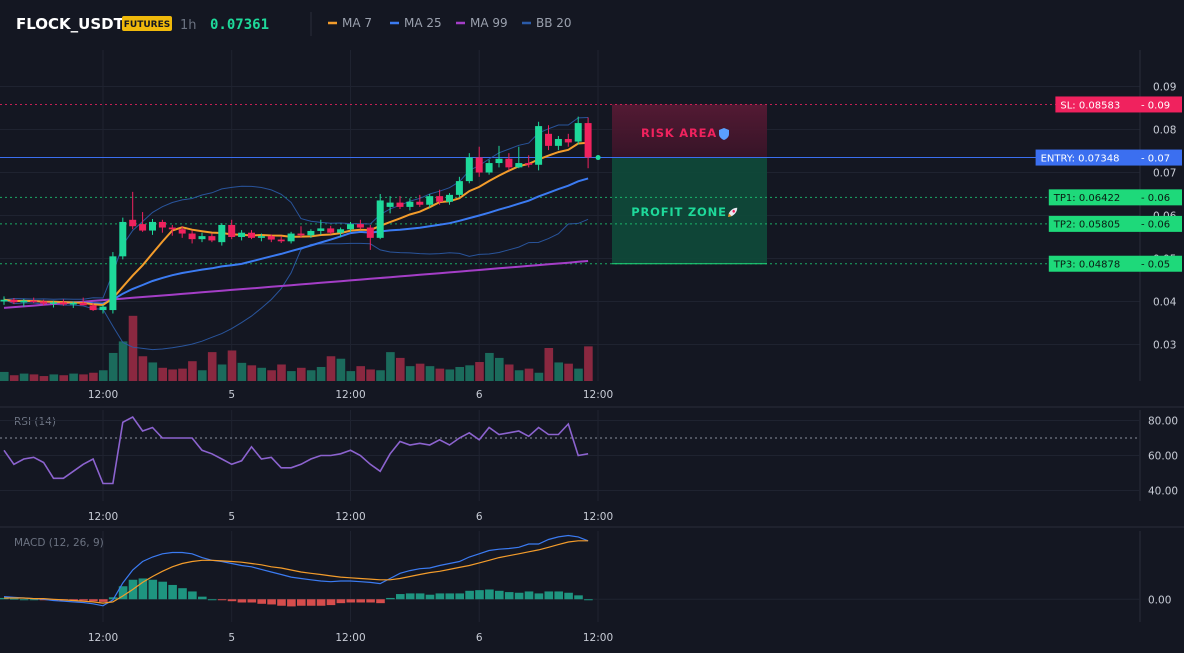  I want to click on legend-label-1: MA 25, so click(423, 23).